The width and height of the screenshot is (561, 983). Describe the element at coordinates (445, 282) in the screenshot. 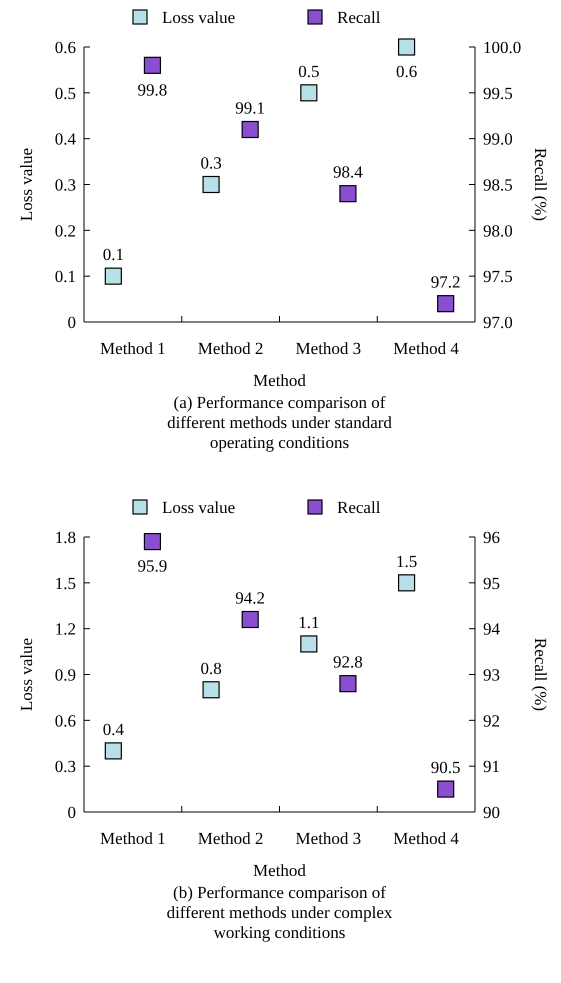

I see `data-label: 97.2` at that location.